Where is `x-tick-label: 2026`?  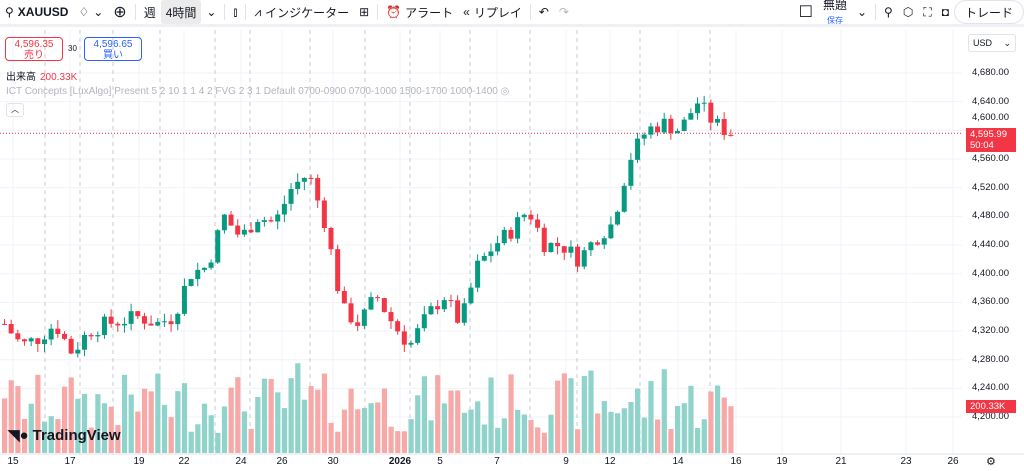
x-tick-label: 2026 is located at coordinates (400, 461).